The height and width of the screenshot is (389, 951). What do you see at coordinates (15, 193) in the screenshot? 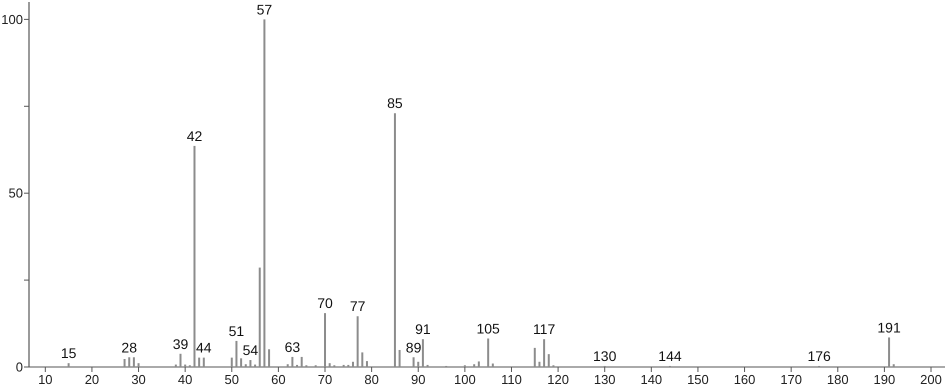
I see `y-tick-label: 50` at bounding box center [15, 193].